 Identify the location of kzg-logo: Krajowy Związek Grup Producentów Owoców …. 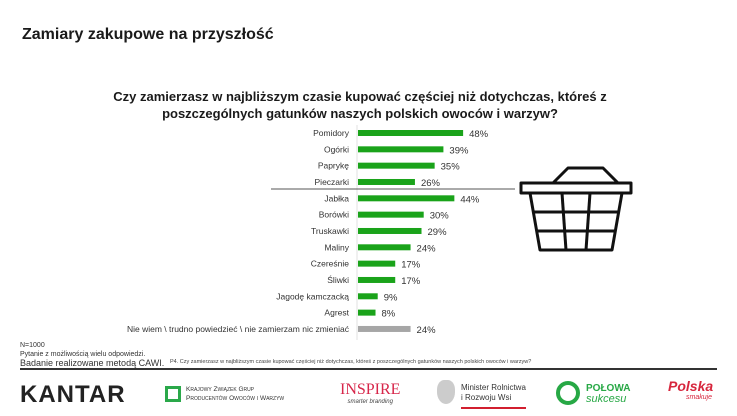
(235, 394).